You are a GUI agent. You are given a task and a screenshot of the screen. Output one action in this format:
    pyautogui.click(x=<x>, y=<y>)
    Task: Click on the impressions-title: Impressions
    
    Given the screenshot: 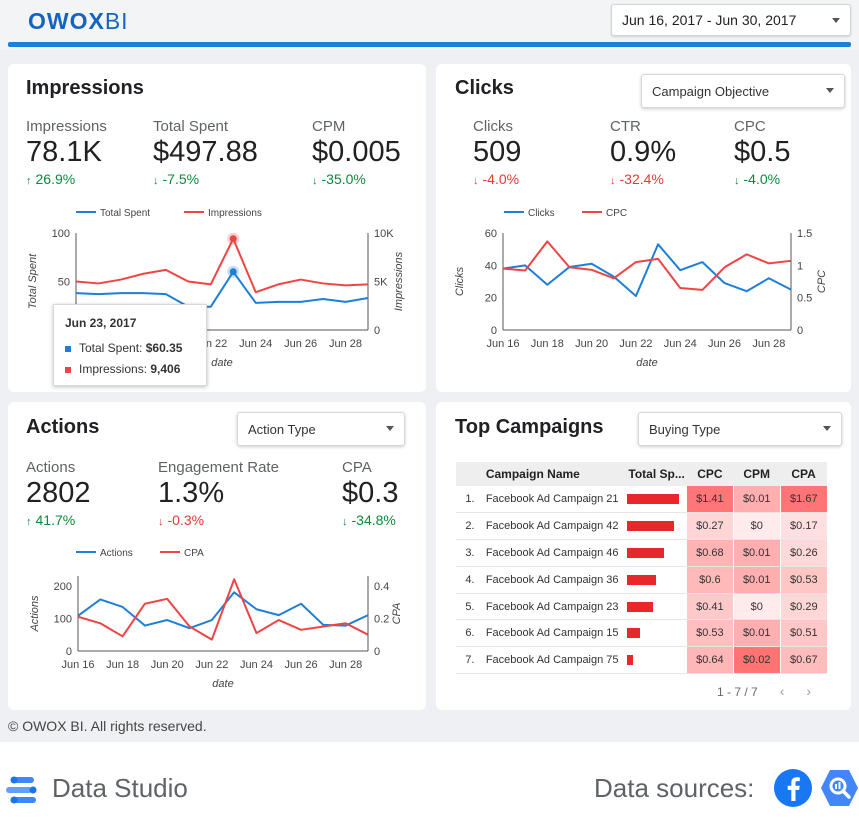 What is the action you would take?
    pyautogui.click(x=85, y=88)
    